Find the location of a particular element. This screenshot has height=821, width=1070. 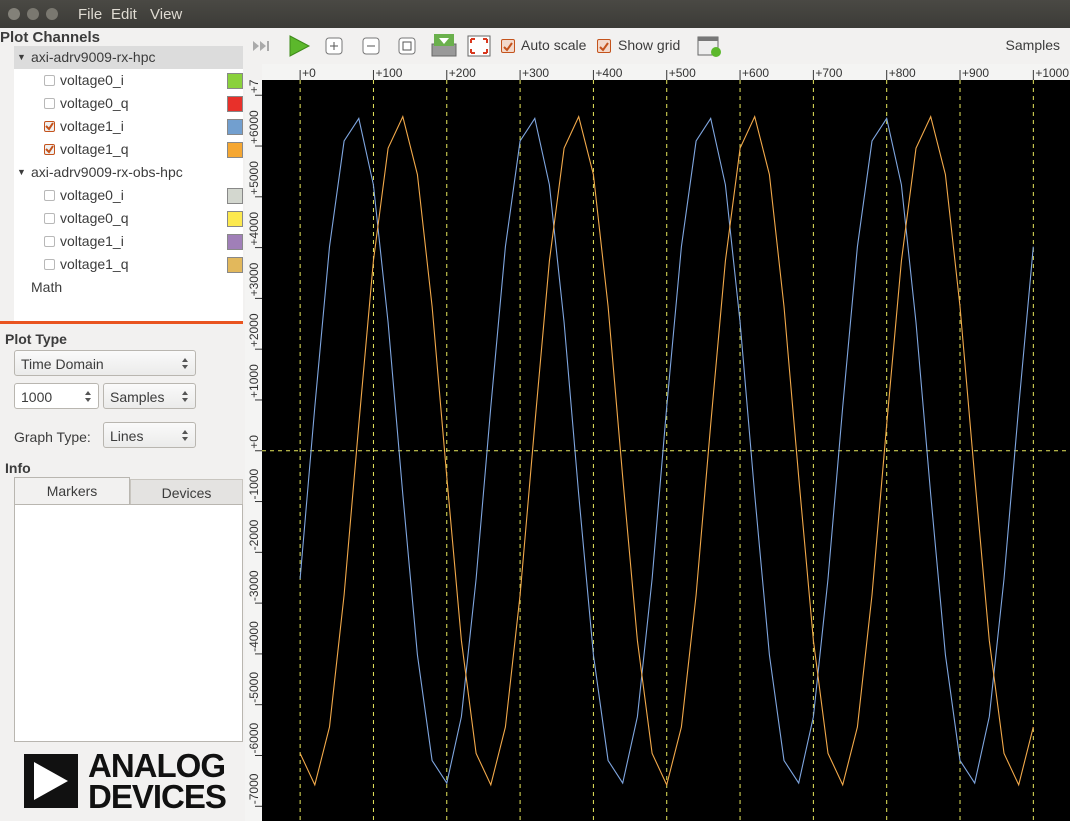

device-row: ▼ axi-adrv9009-rx-hpc is located at coordinates (128, 57).